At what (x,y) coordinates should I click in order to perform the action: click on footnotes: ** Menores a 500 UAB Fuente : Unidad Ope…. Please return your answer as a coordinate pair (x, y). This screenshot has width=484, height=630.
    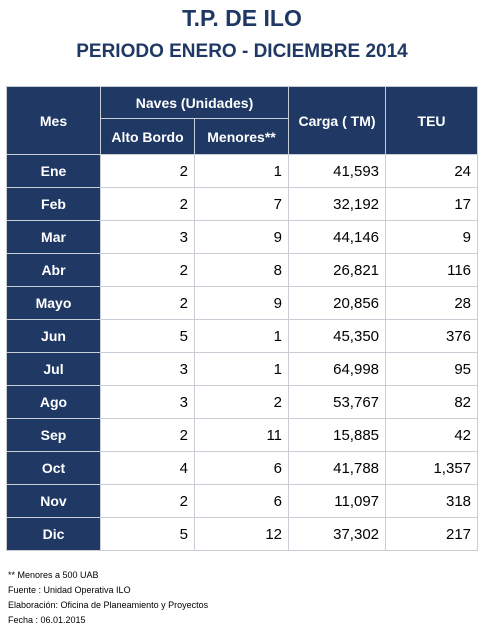
    Looking at the image, I should click on (108, 598).